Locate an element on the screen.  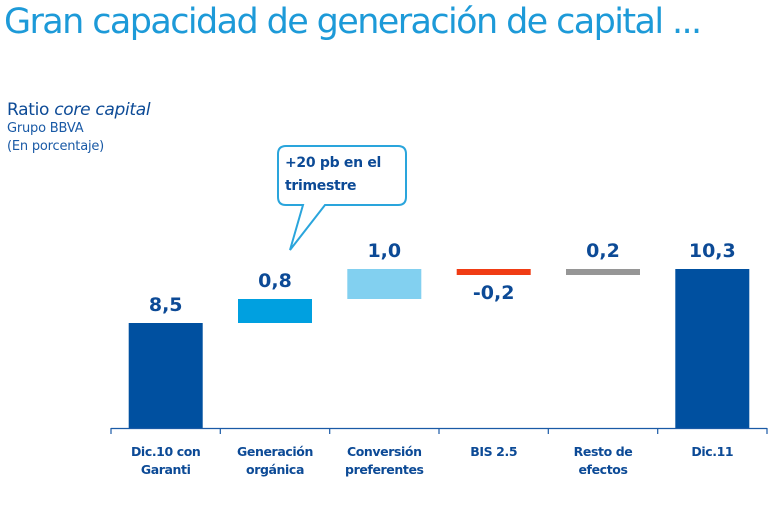
category-label-3-0: BIS 2.5 is located at coordinates (493, 451).